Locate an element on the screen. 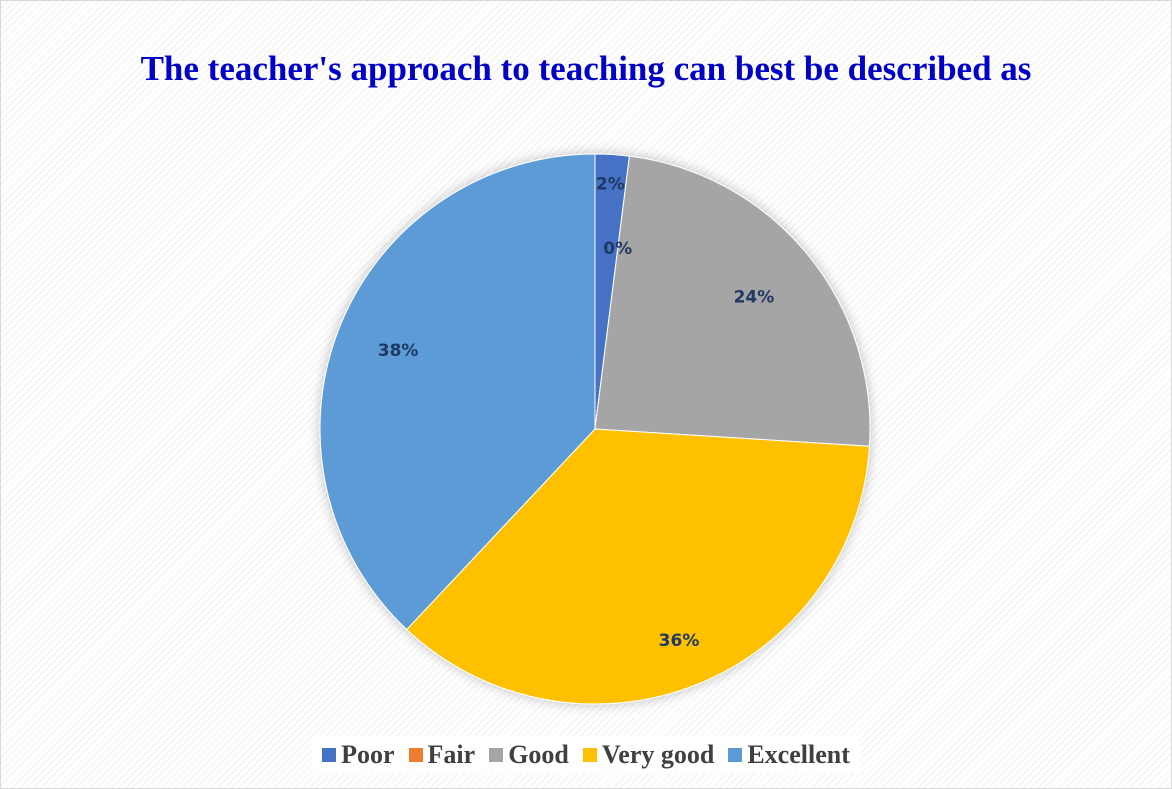 This screenshot has height=789, width=1172. data-label: 38% is located at coordinates (398, 351).